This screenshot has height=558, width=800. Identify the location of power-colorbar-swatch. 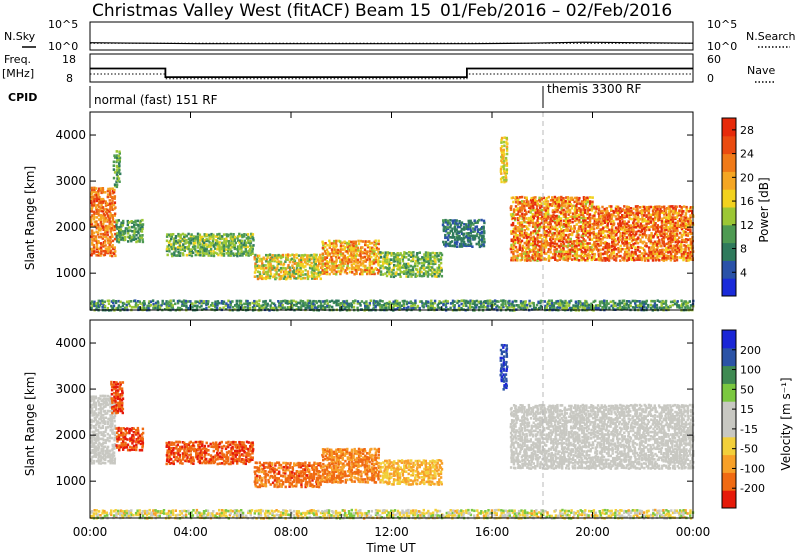
(729, 252).